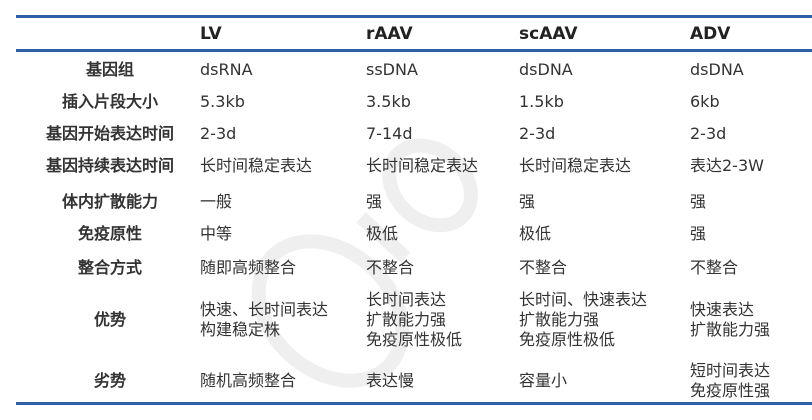 This screenshot has height=420, width=812. I want to click on table-cell: 中等, so click(216, 233).